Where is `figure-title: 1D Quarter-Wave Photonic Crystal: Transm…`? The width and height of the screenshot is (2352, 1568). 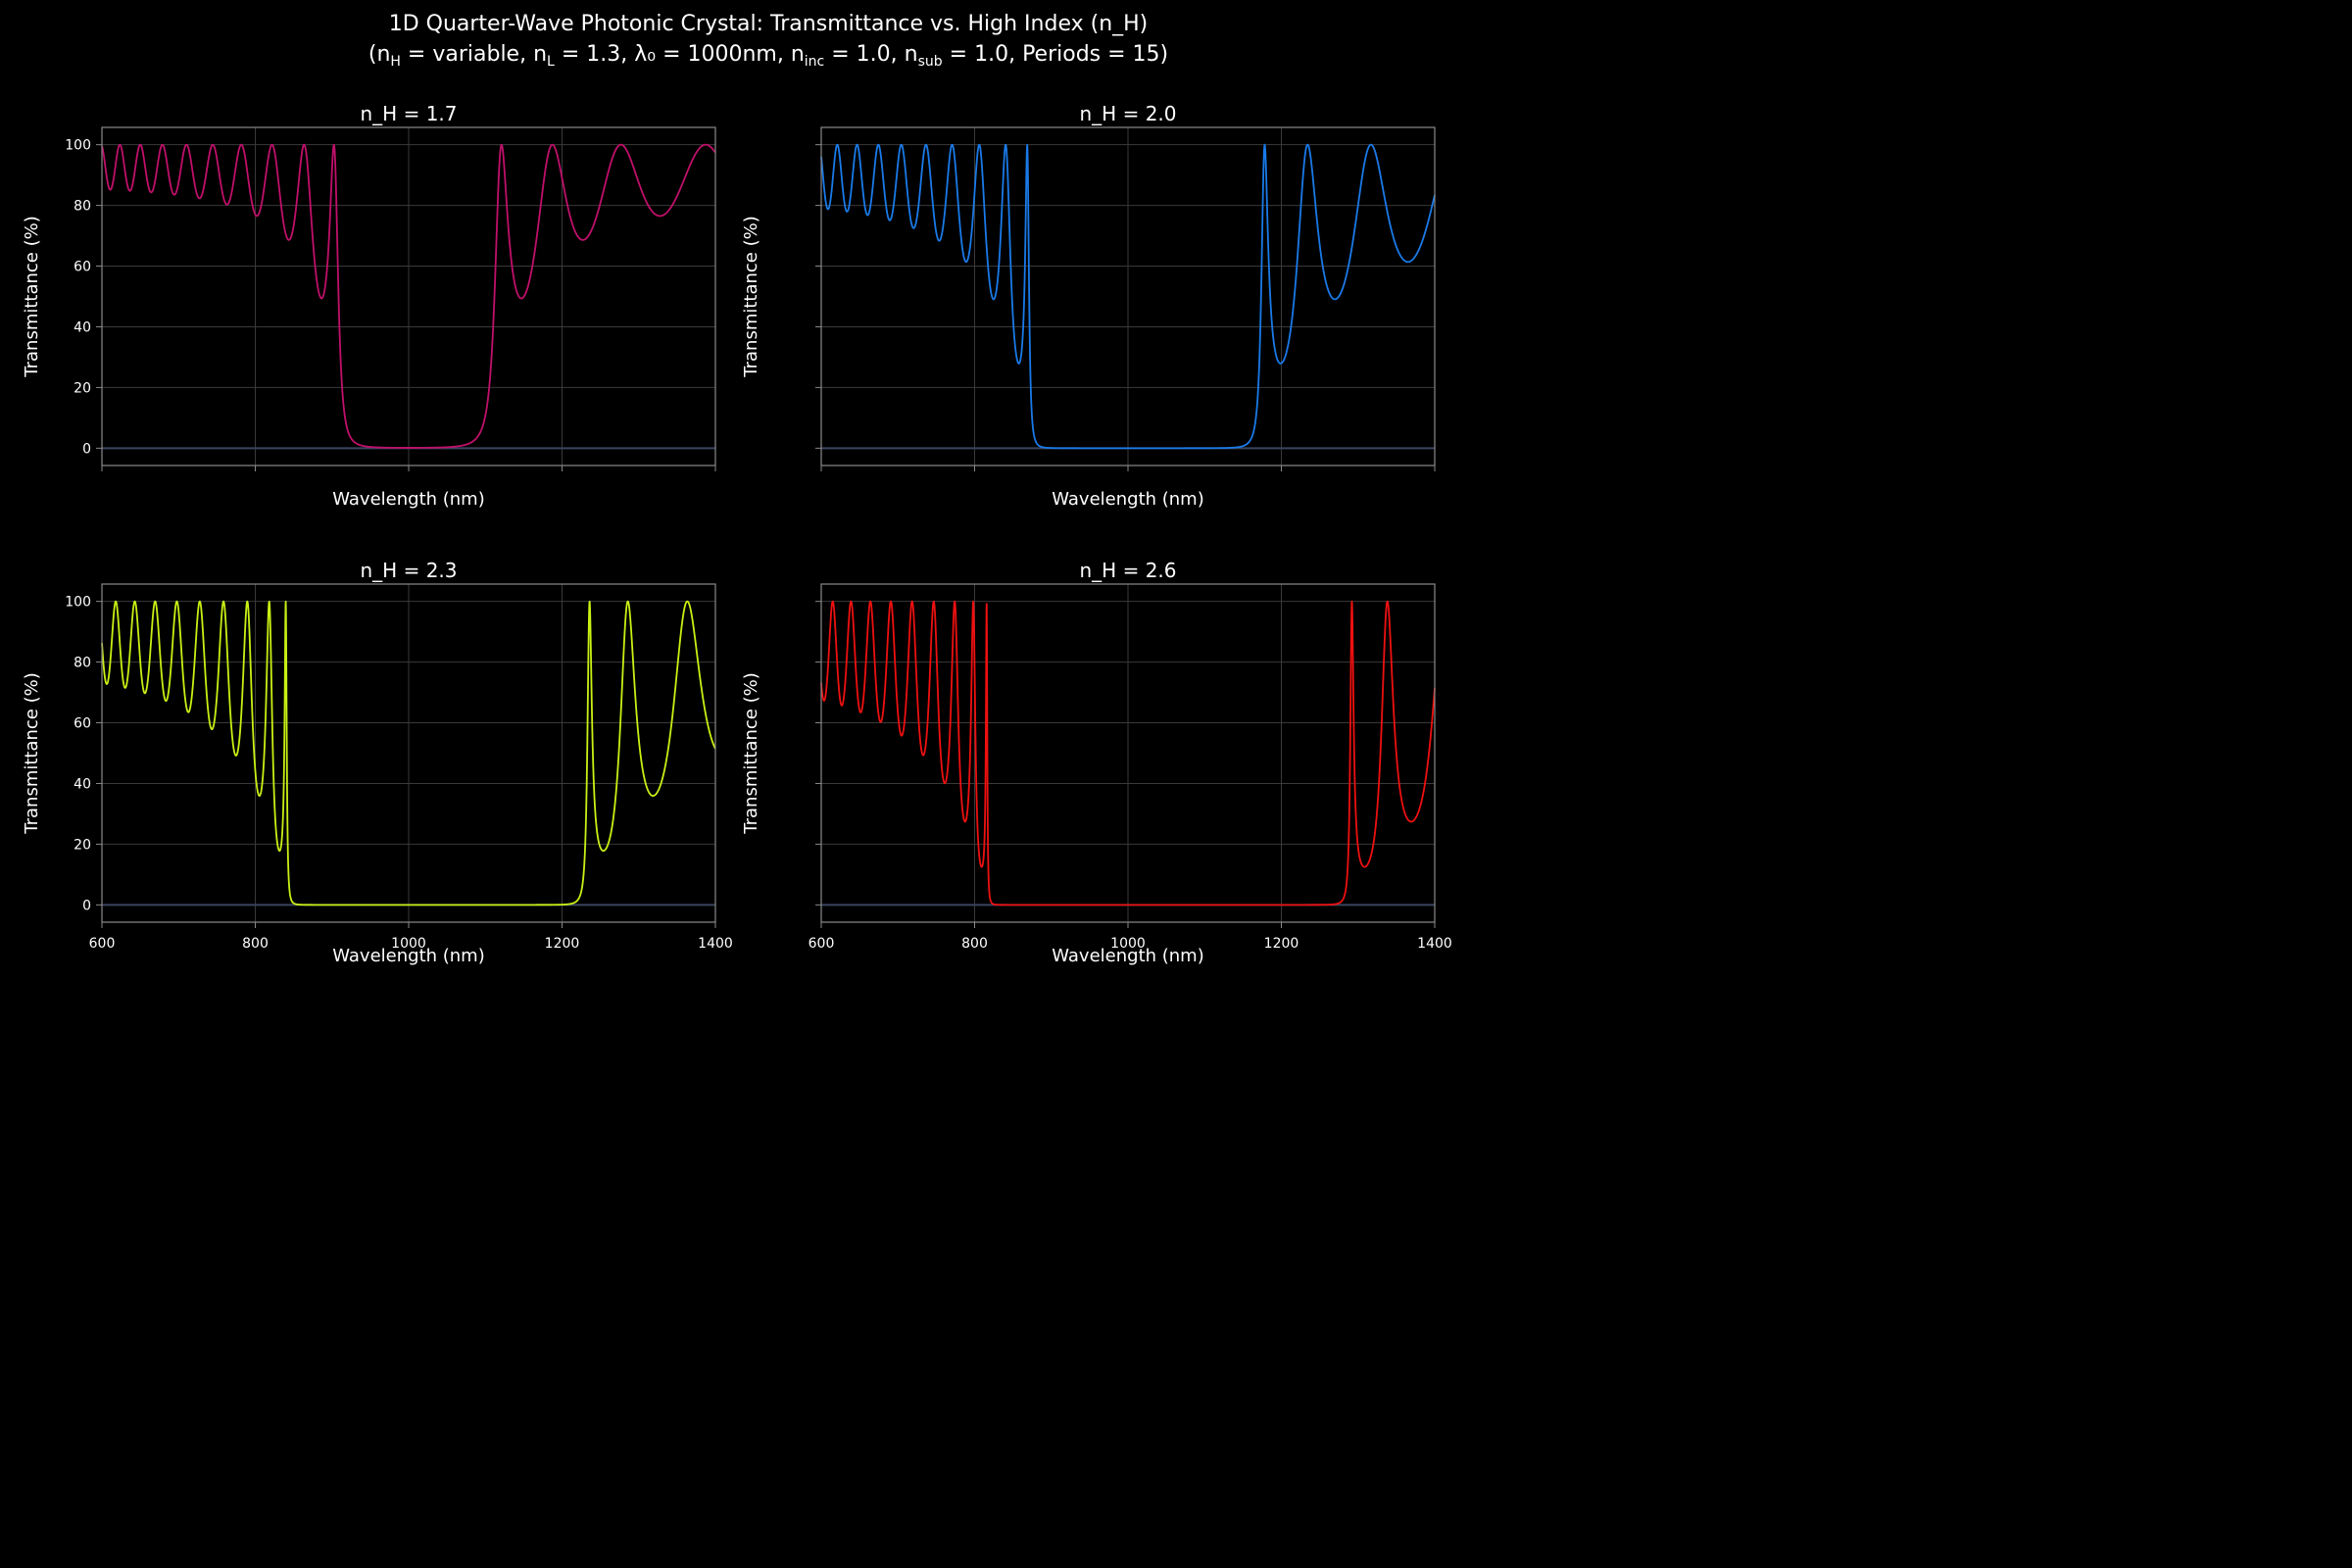
figure-title: 1D Quarter-Wave Photonic Crystal: Transm… is located at coordinates (769, 24).